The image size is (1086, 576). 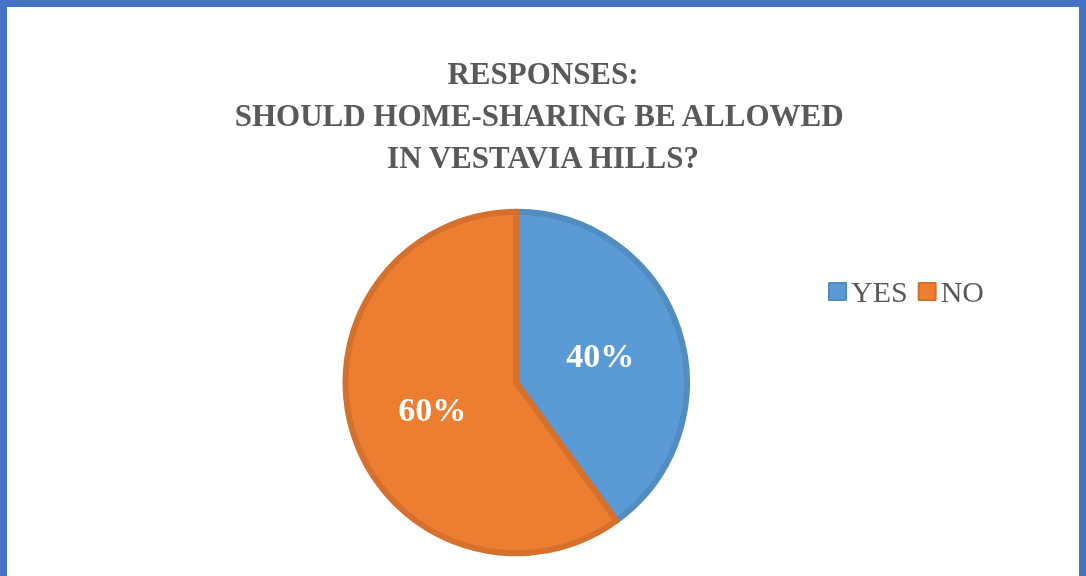 I want to click on legend-label: NO, so click(x=962, y=291).